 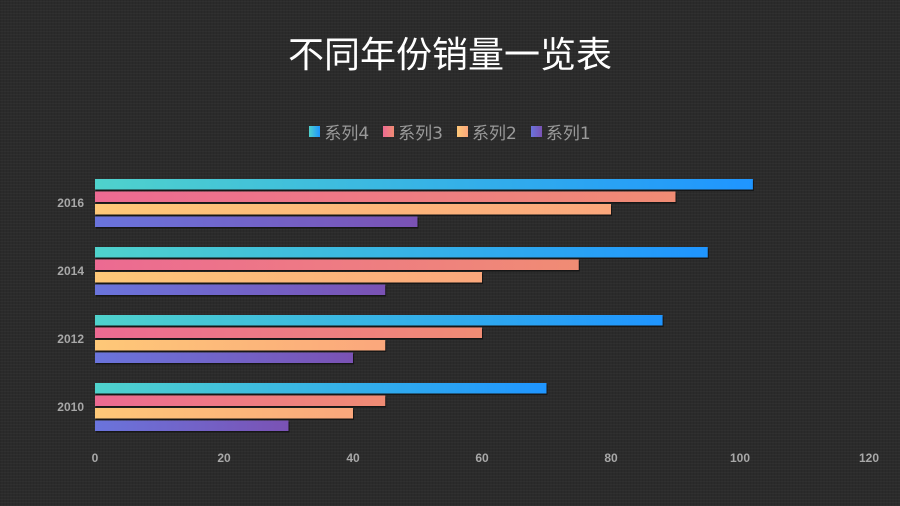 I want to click on legend: 系列4 系列3 系列2 系列1, so click(x=450, y=131).